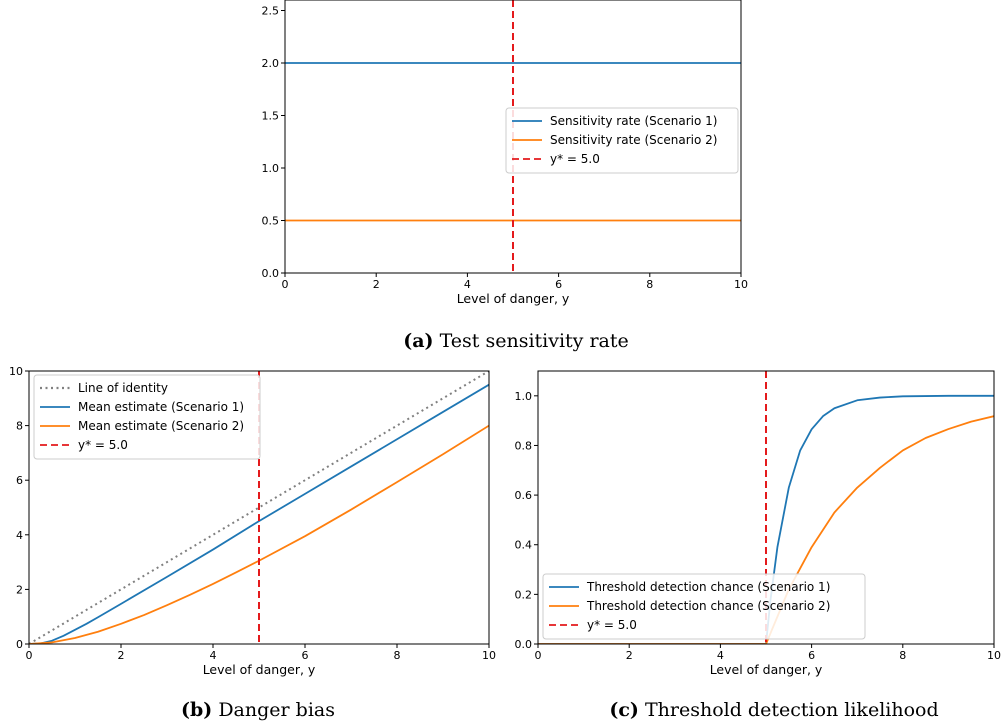 This screenshot has height=728, width=1003. Describe the element at coordinates (271, 11) in the screenshot. I see `y-tick-label-a-5: 2.5` at that location.